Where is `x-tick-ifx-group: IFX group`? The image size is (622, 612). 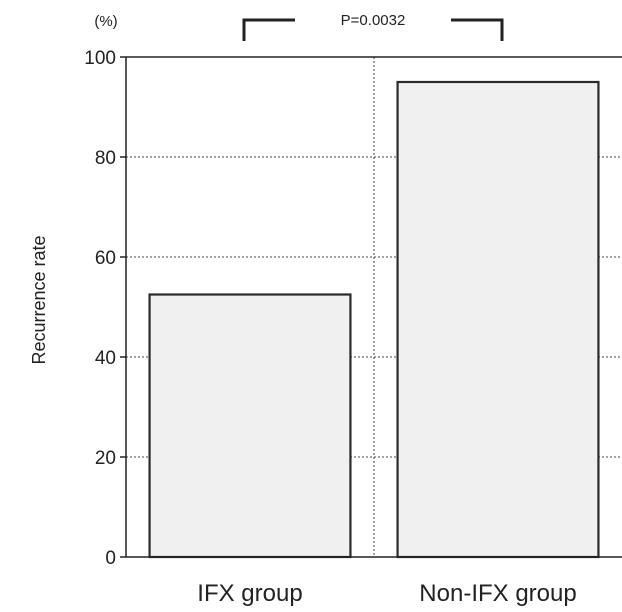 x-tick-ifx-group: IFX group is located at coordinates (249, 593).